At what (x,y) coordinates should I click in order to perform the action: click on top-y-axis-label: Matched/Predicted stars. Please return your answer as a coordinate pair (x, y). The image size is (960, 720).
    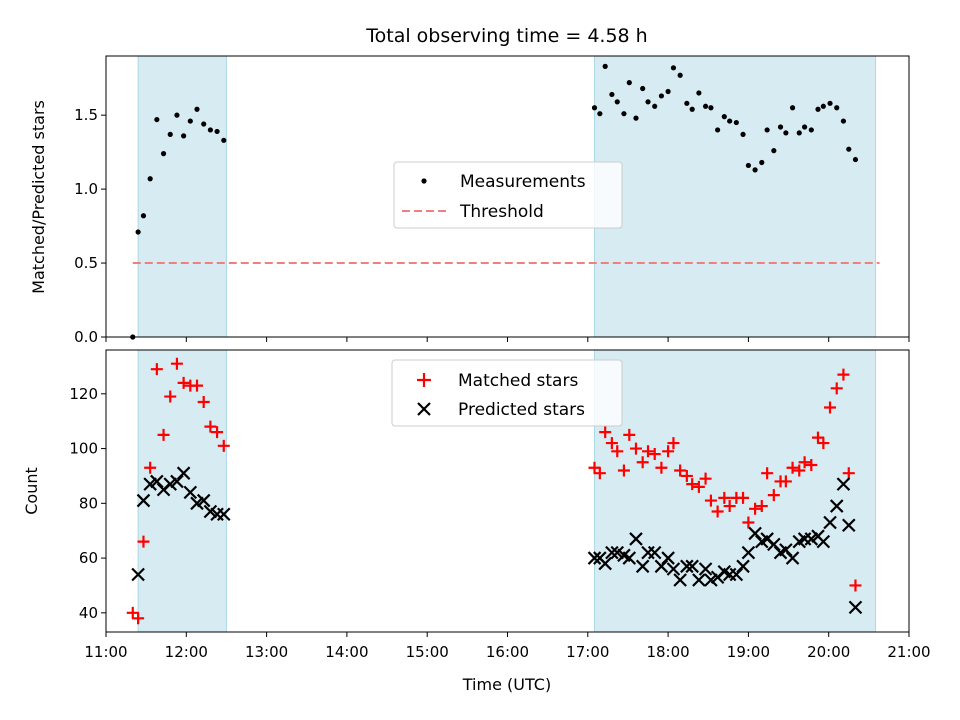
    Looking at the image, I should click on (38, 197).